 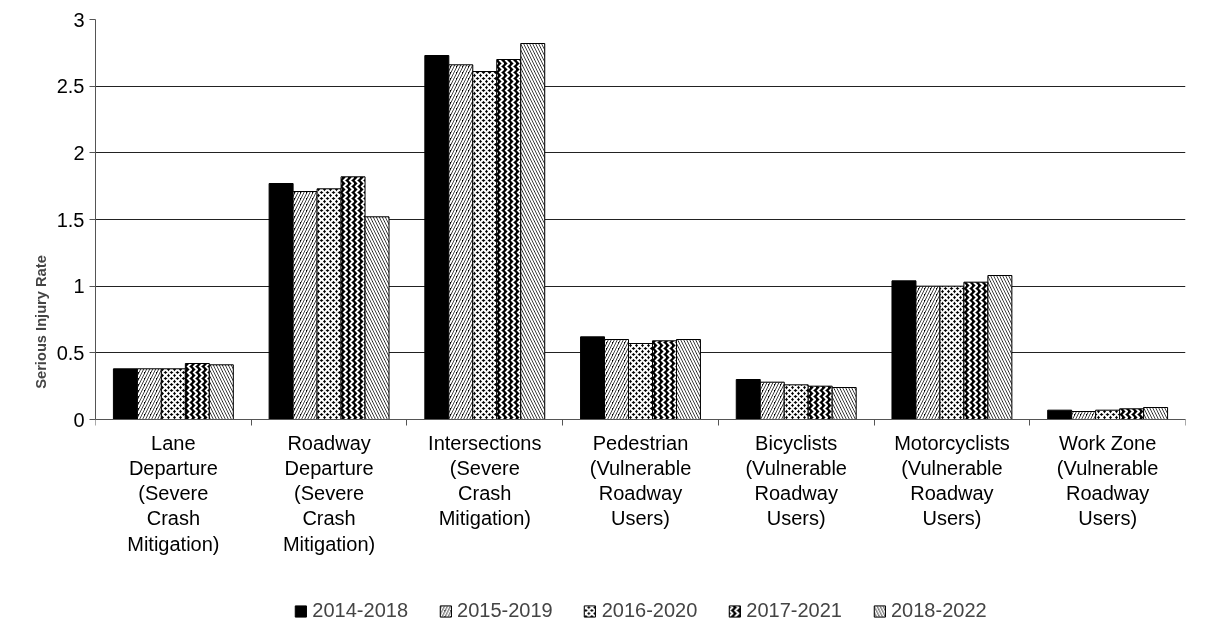 I want to click on y-tick-label: 2.5, so click(x=70, y=86).